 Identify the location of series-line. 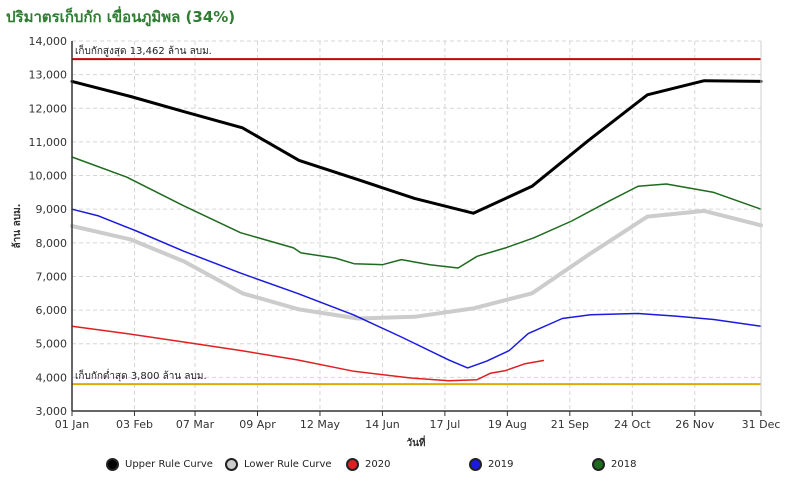
(308, 353).